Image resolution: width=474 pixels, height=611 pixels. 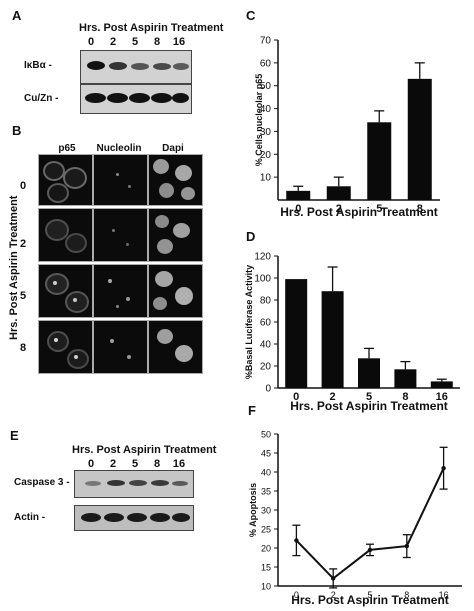 What do you see at coordinates (179, 42) in the screenshot?
I see `panel-a-lane-16: 16` at bounding box center [179, 42].